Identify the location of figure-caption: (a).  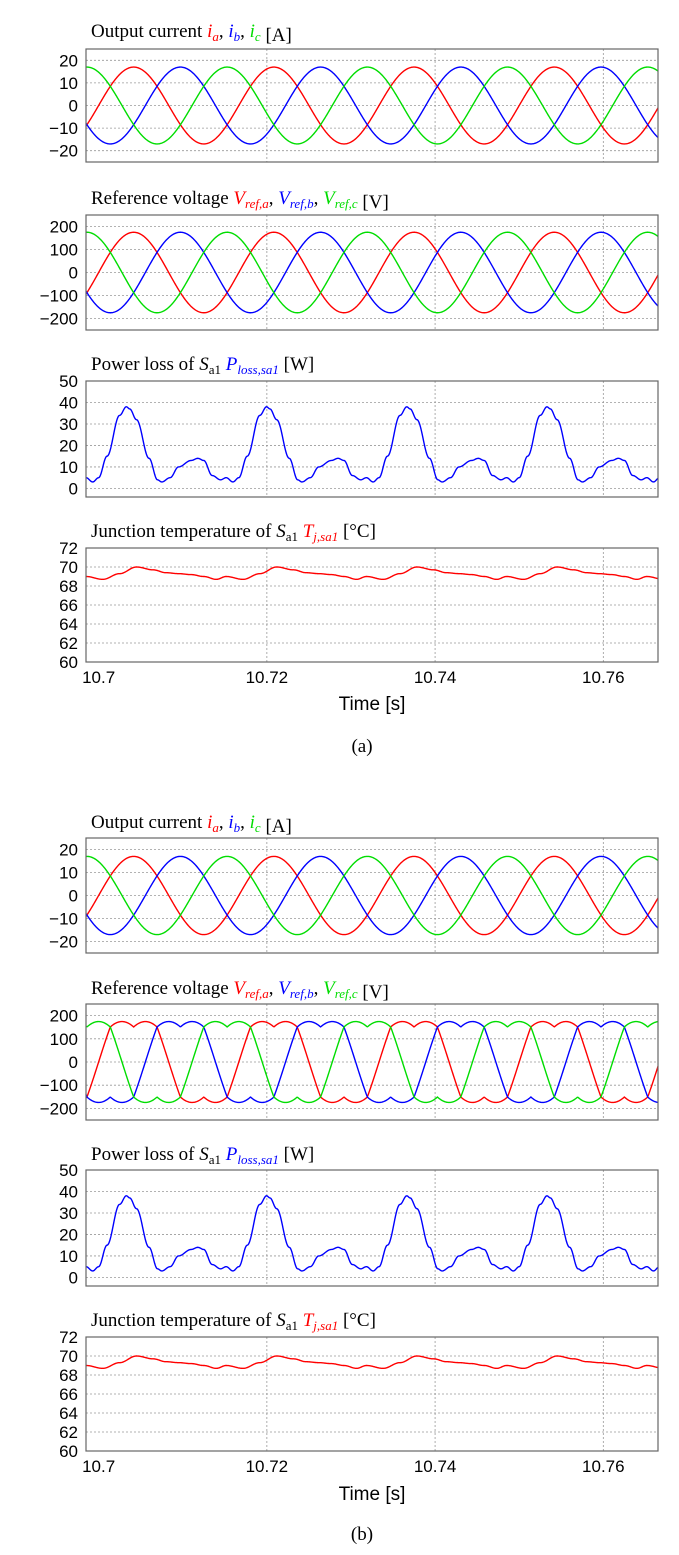
(361, 746).